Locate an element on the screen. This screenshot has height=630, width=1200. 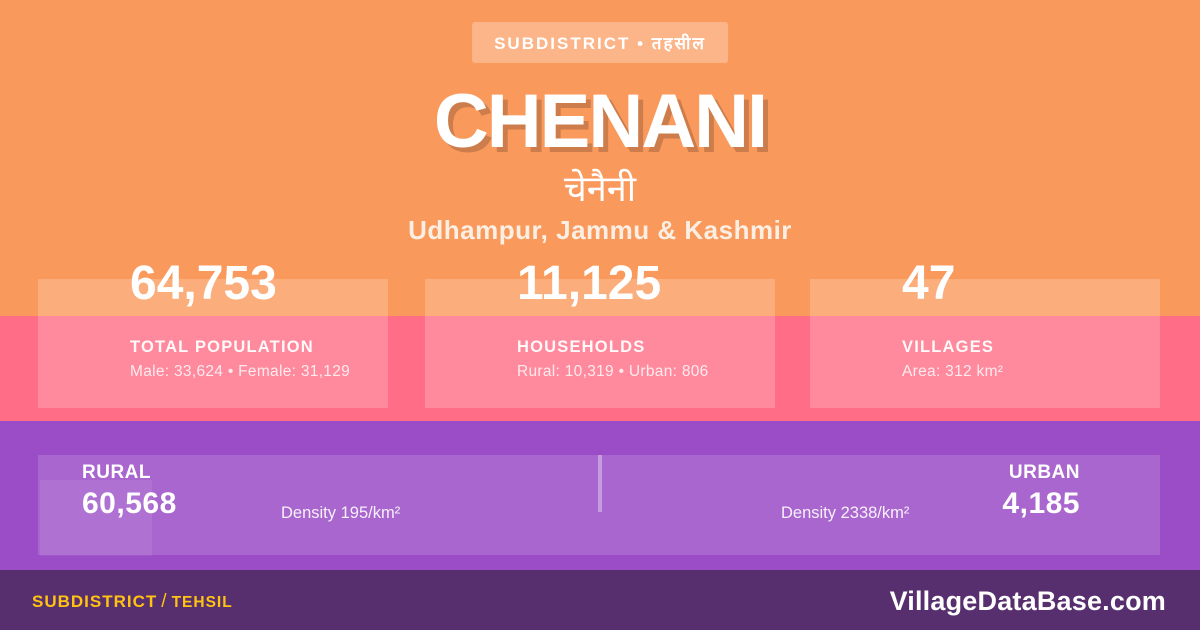
urban-density: Density 2338/km² is located at coordinates (845, 513).